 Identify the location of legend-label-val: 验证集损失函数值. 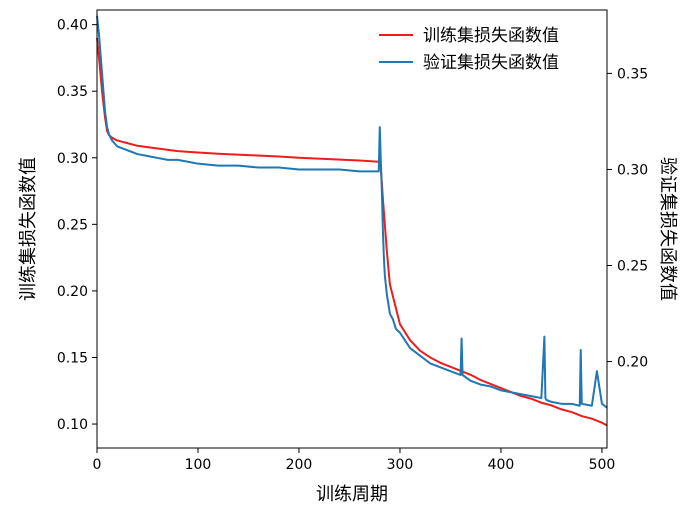
(491, 63).